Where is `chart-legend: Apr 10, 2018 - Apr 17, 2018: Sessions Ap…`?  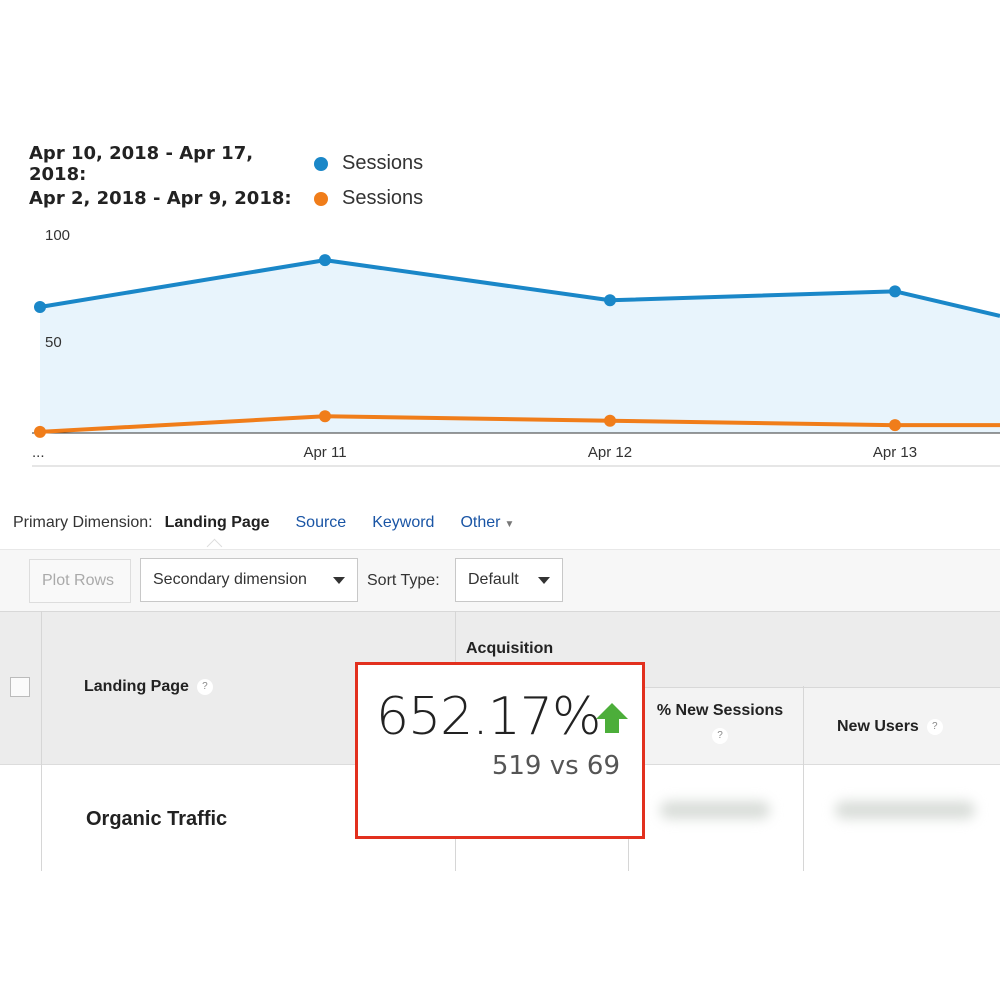 chart-legend: Apr 10, 2018 - Apr 17, 2018: Sessions Ap… is located at coordinates (226, 179).